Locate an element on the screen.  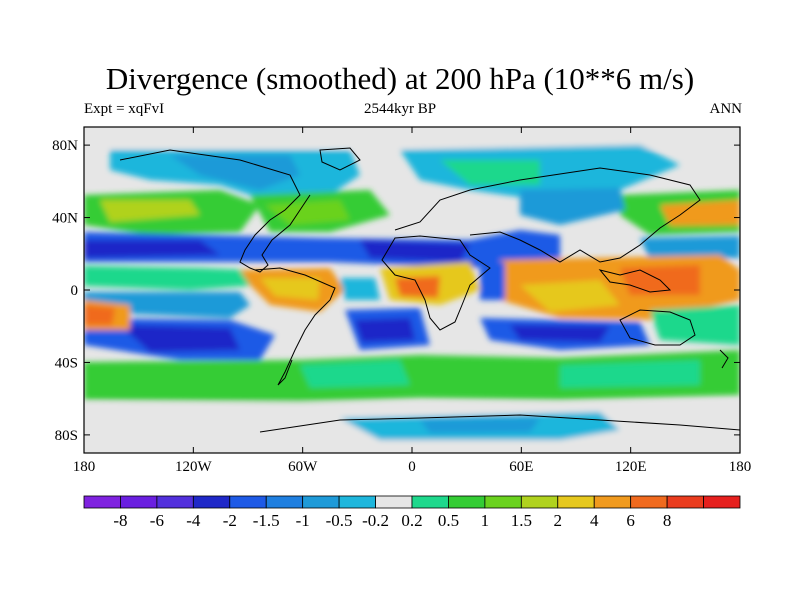
colorbar-label: 0.5 is located at coordinates (448, 520).